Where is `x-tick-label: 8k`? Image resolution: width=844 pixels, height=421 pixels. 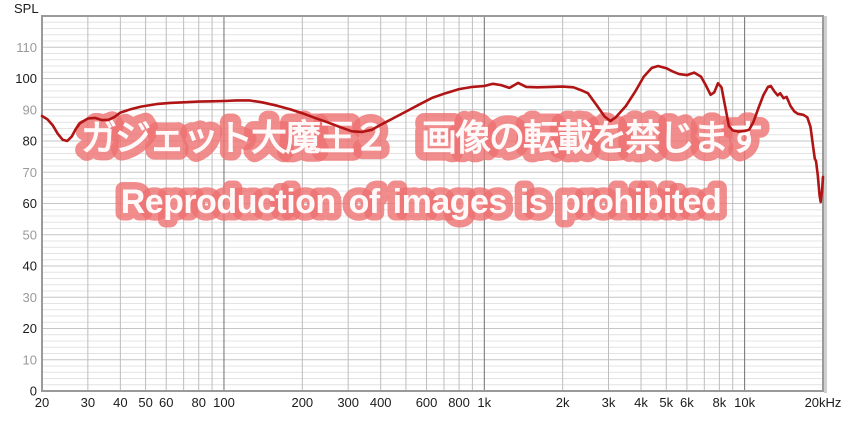
x-tick-label: 8k is located at coordinates (720, 402).